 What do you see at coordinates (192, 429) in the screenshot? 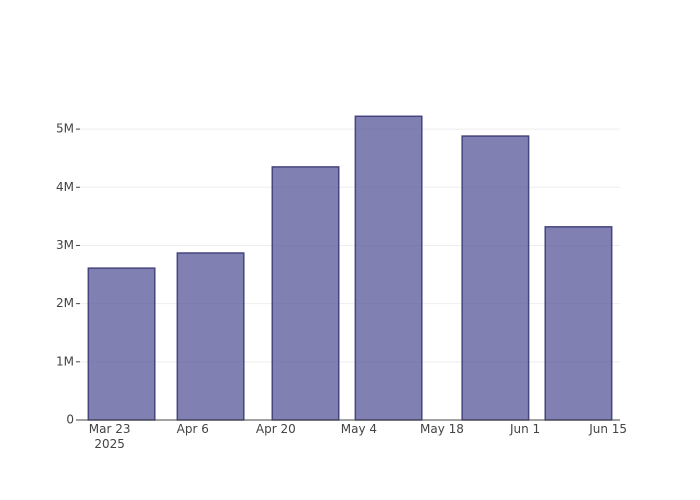
I see `x-tick-label: Apr 6` at bounding box center [192, 429].